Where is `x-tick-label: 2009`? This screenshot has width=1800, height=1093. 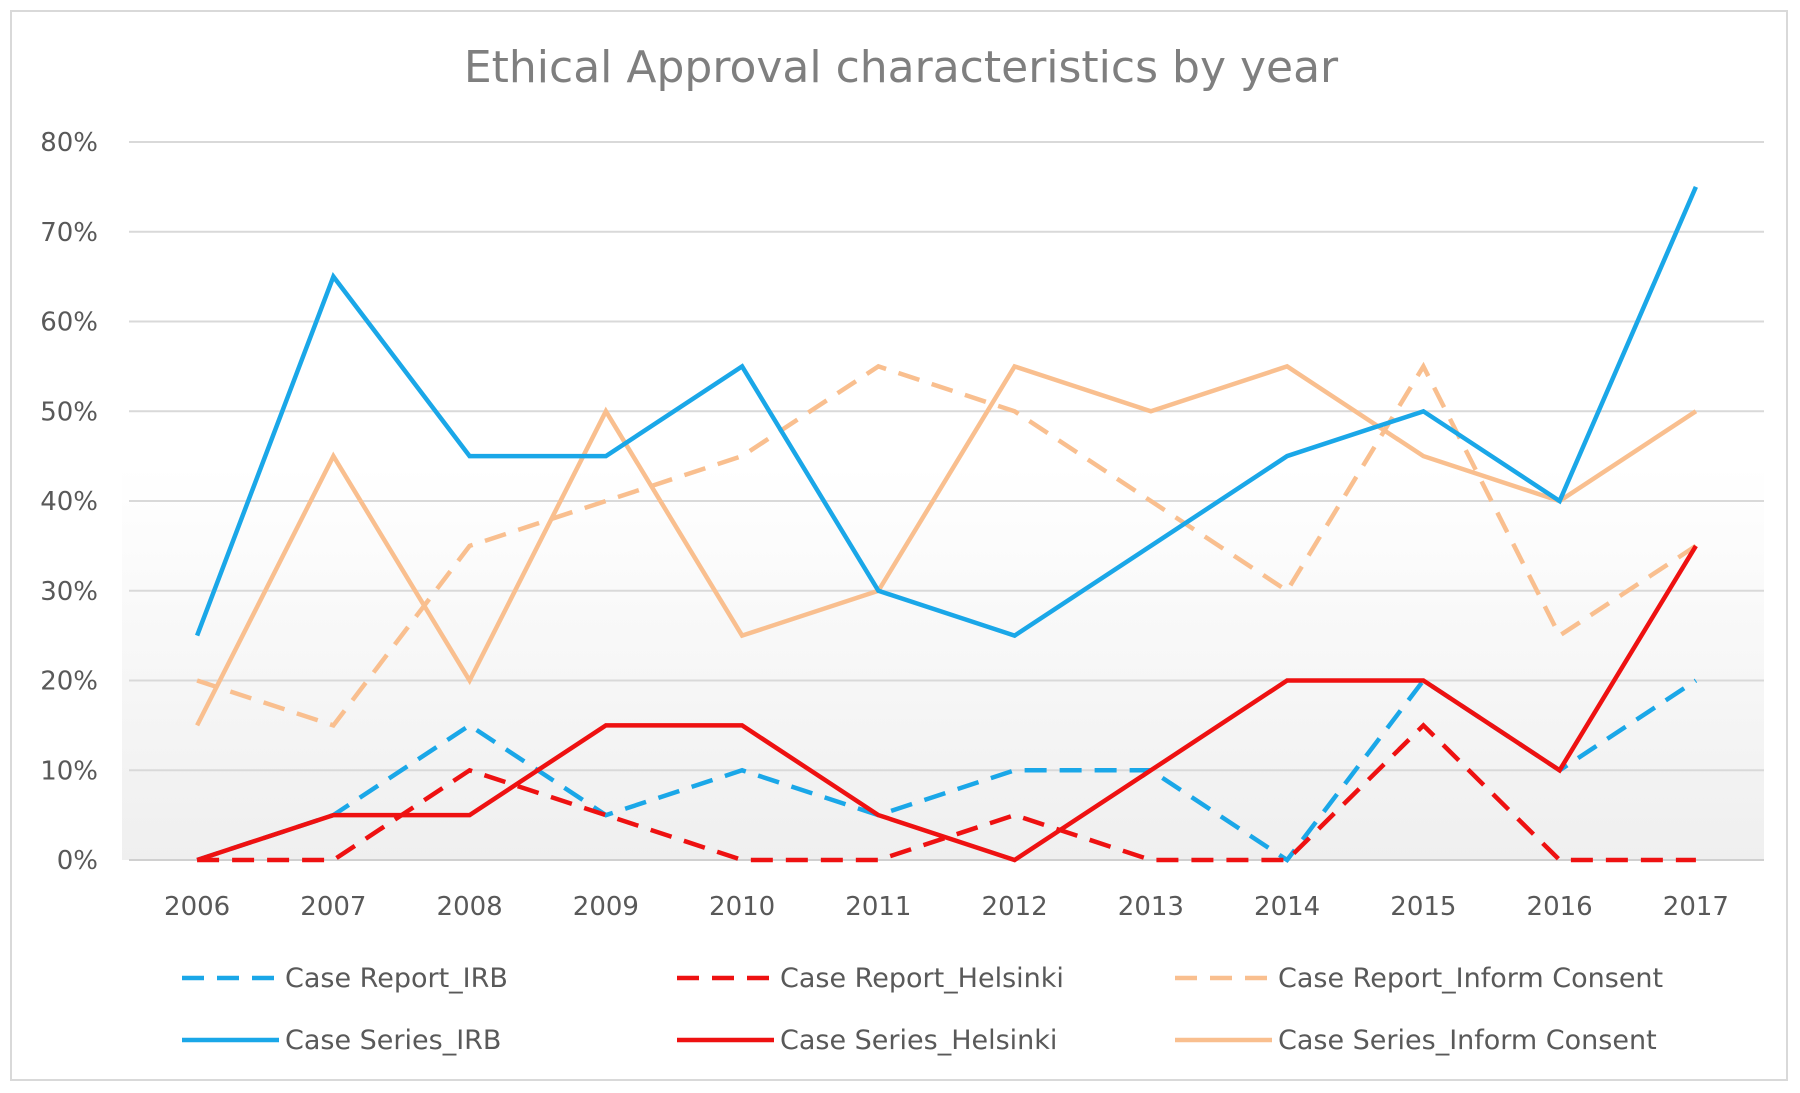 x-tick-label: 2009 is located at coordinates (606, 907).